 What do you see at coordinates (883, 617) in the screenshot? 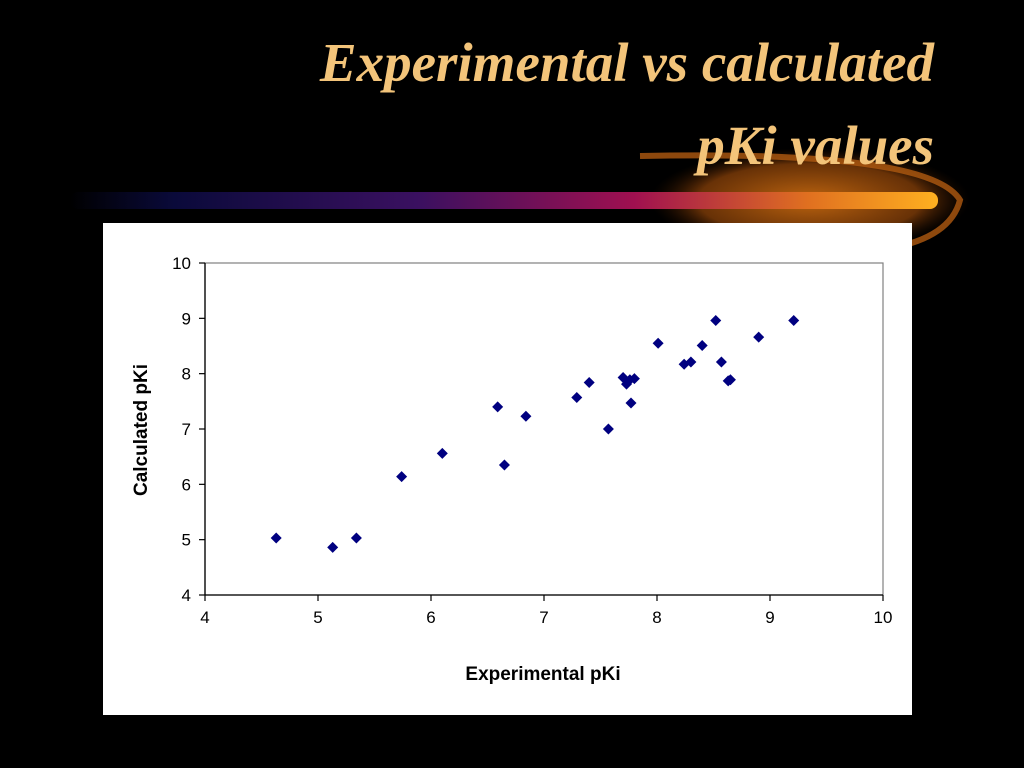
I see `x-tick-label: 10` at bounding box center [883, 617].